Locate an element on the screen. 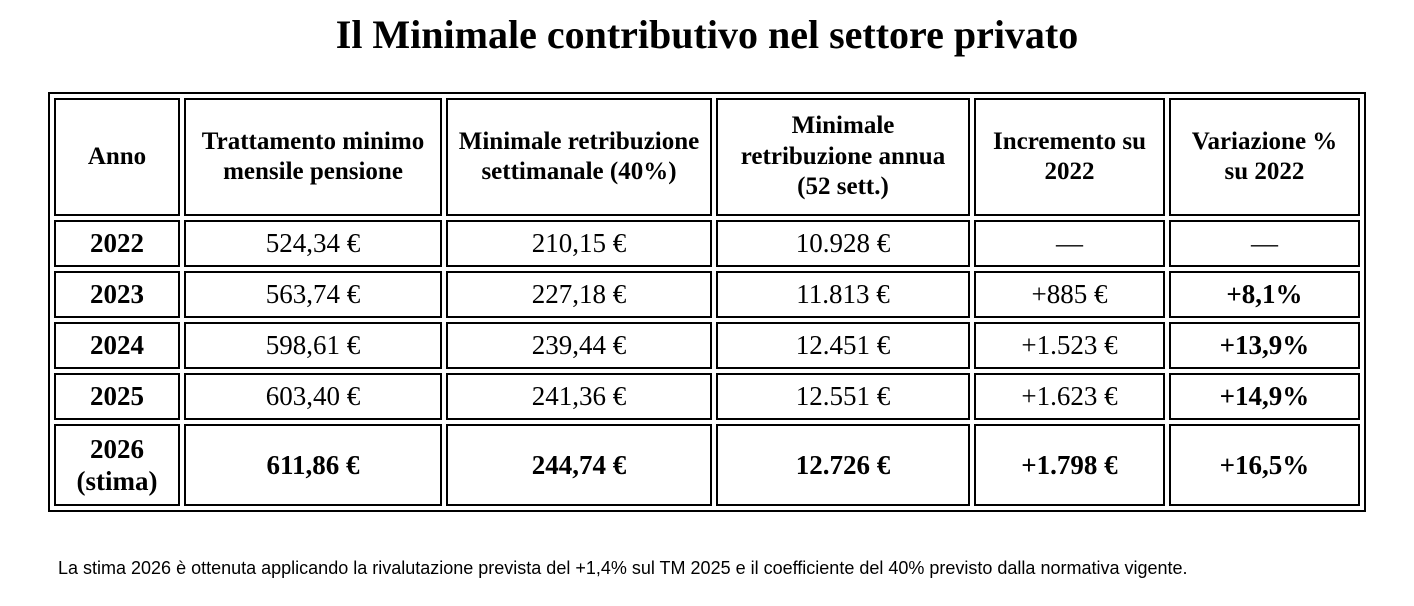 This screenshot has height=606, width=1414. cell-anno: 2026 (stima) is located at coordinates (117, 465).